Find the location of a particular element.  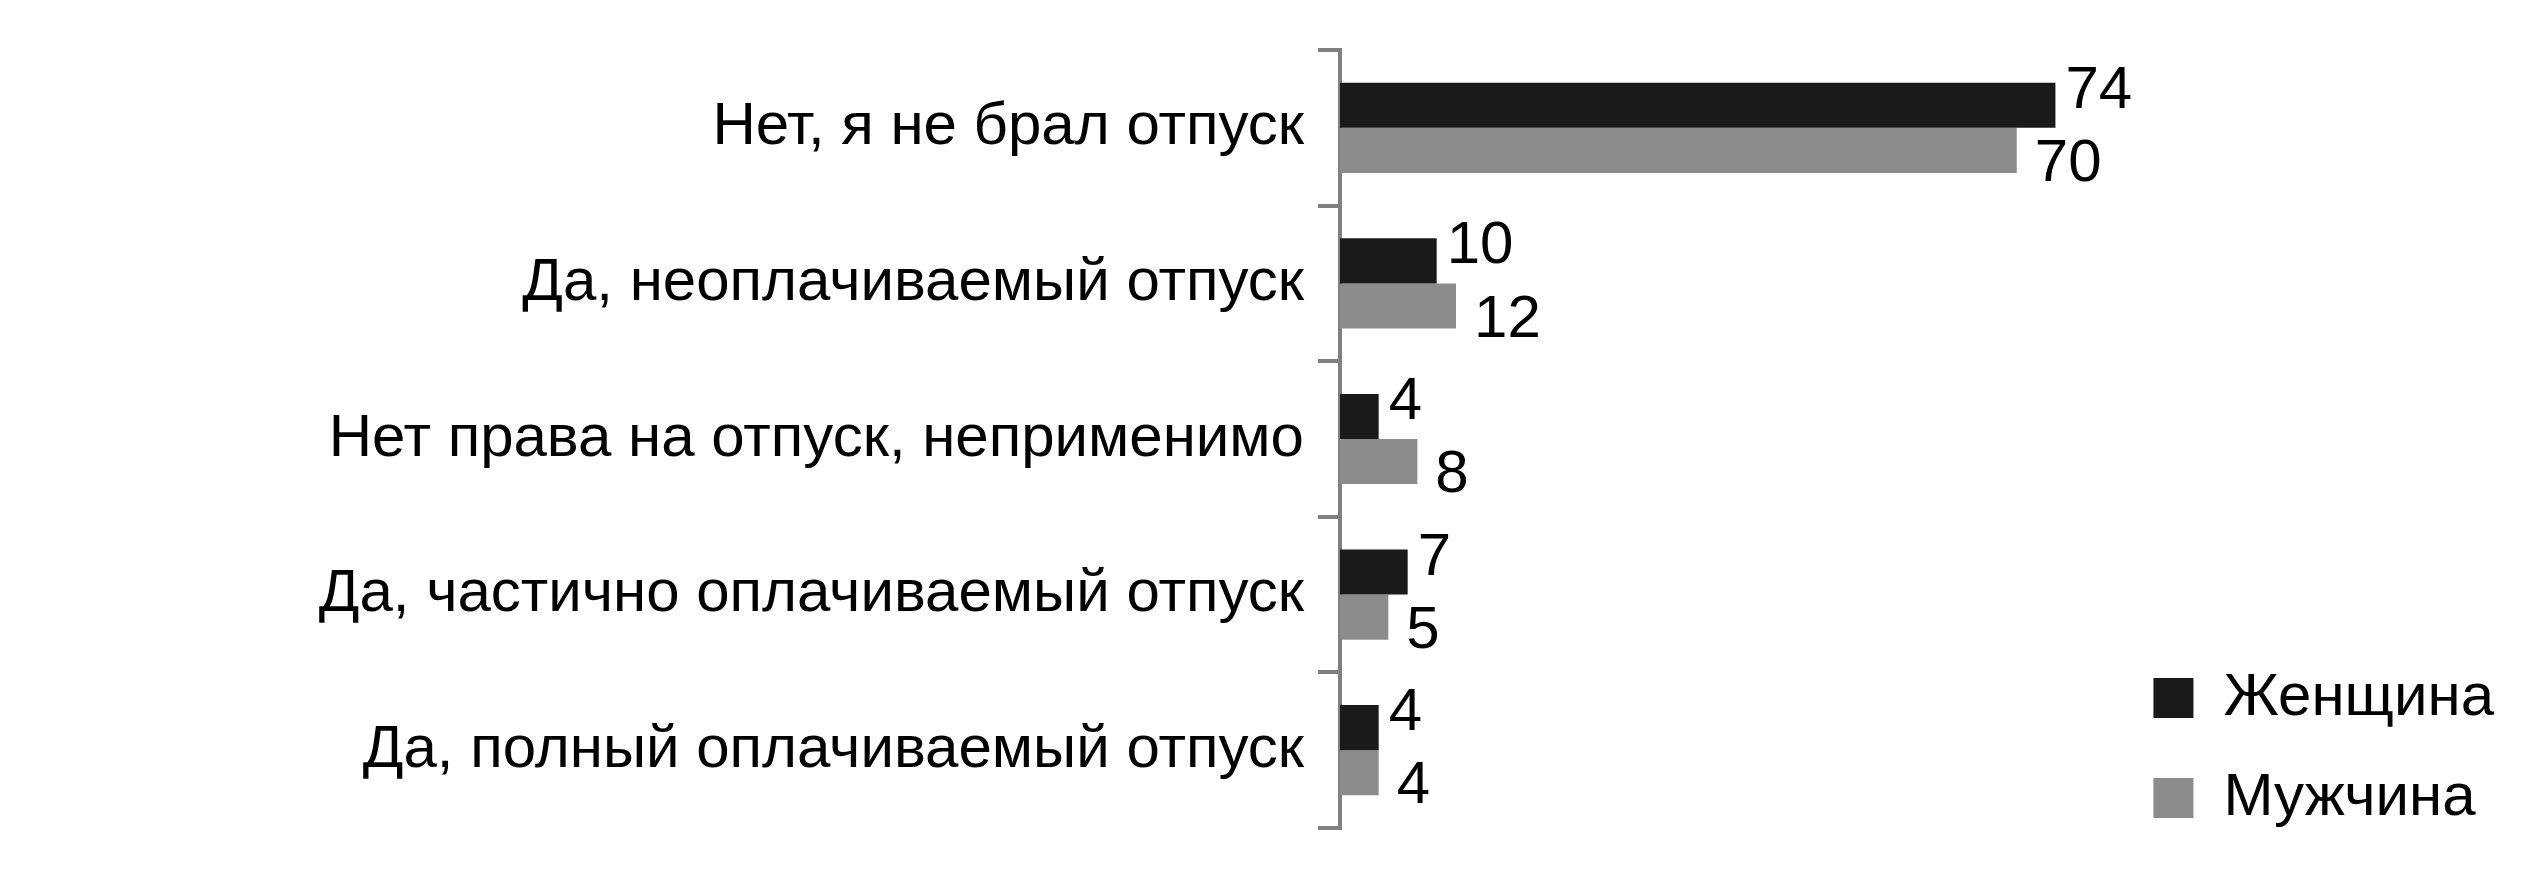

data-label: 70 is located at coordinates (2068, 160).